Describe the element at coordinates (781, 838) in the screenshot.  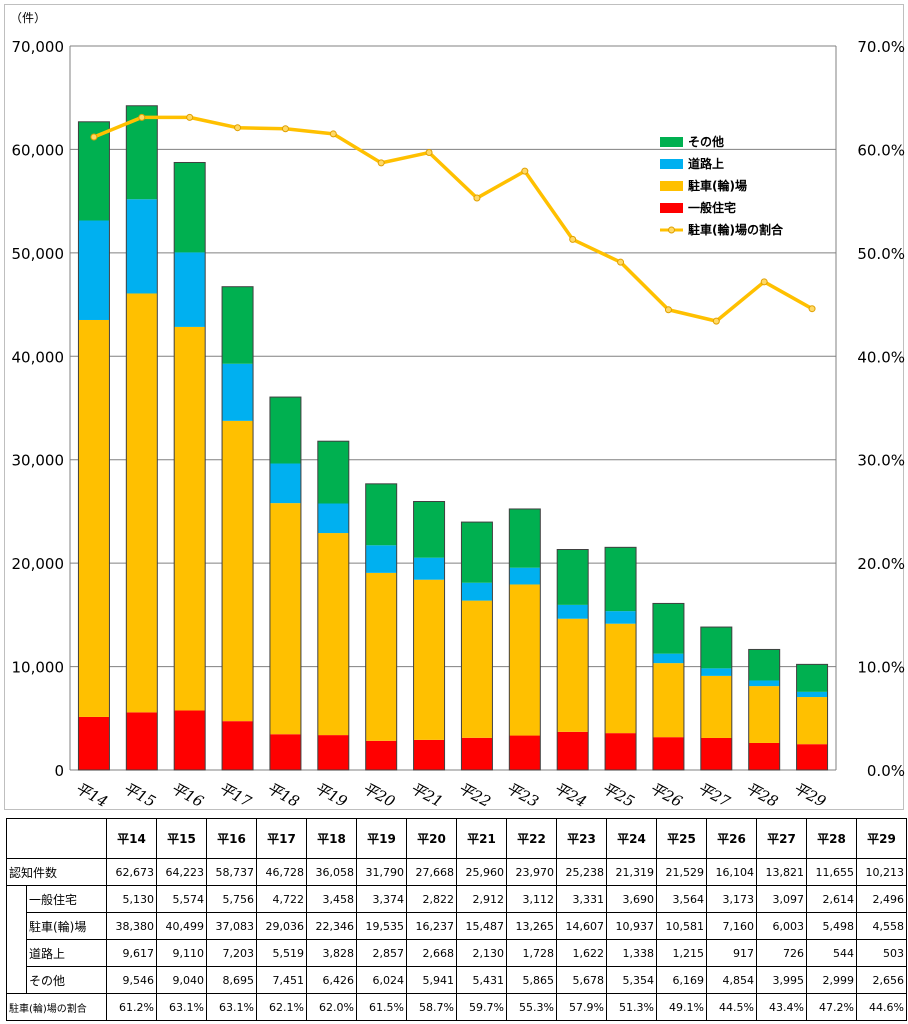
I see `table-header-cell: 平27` at that location.